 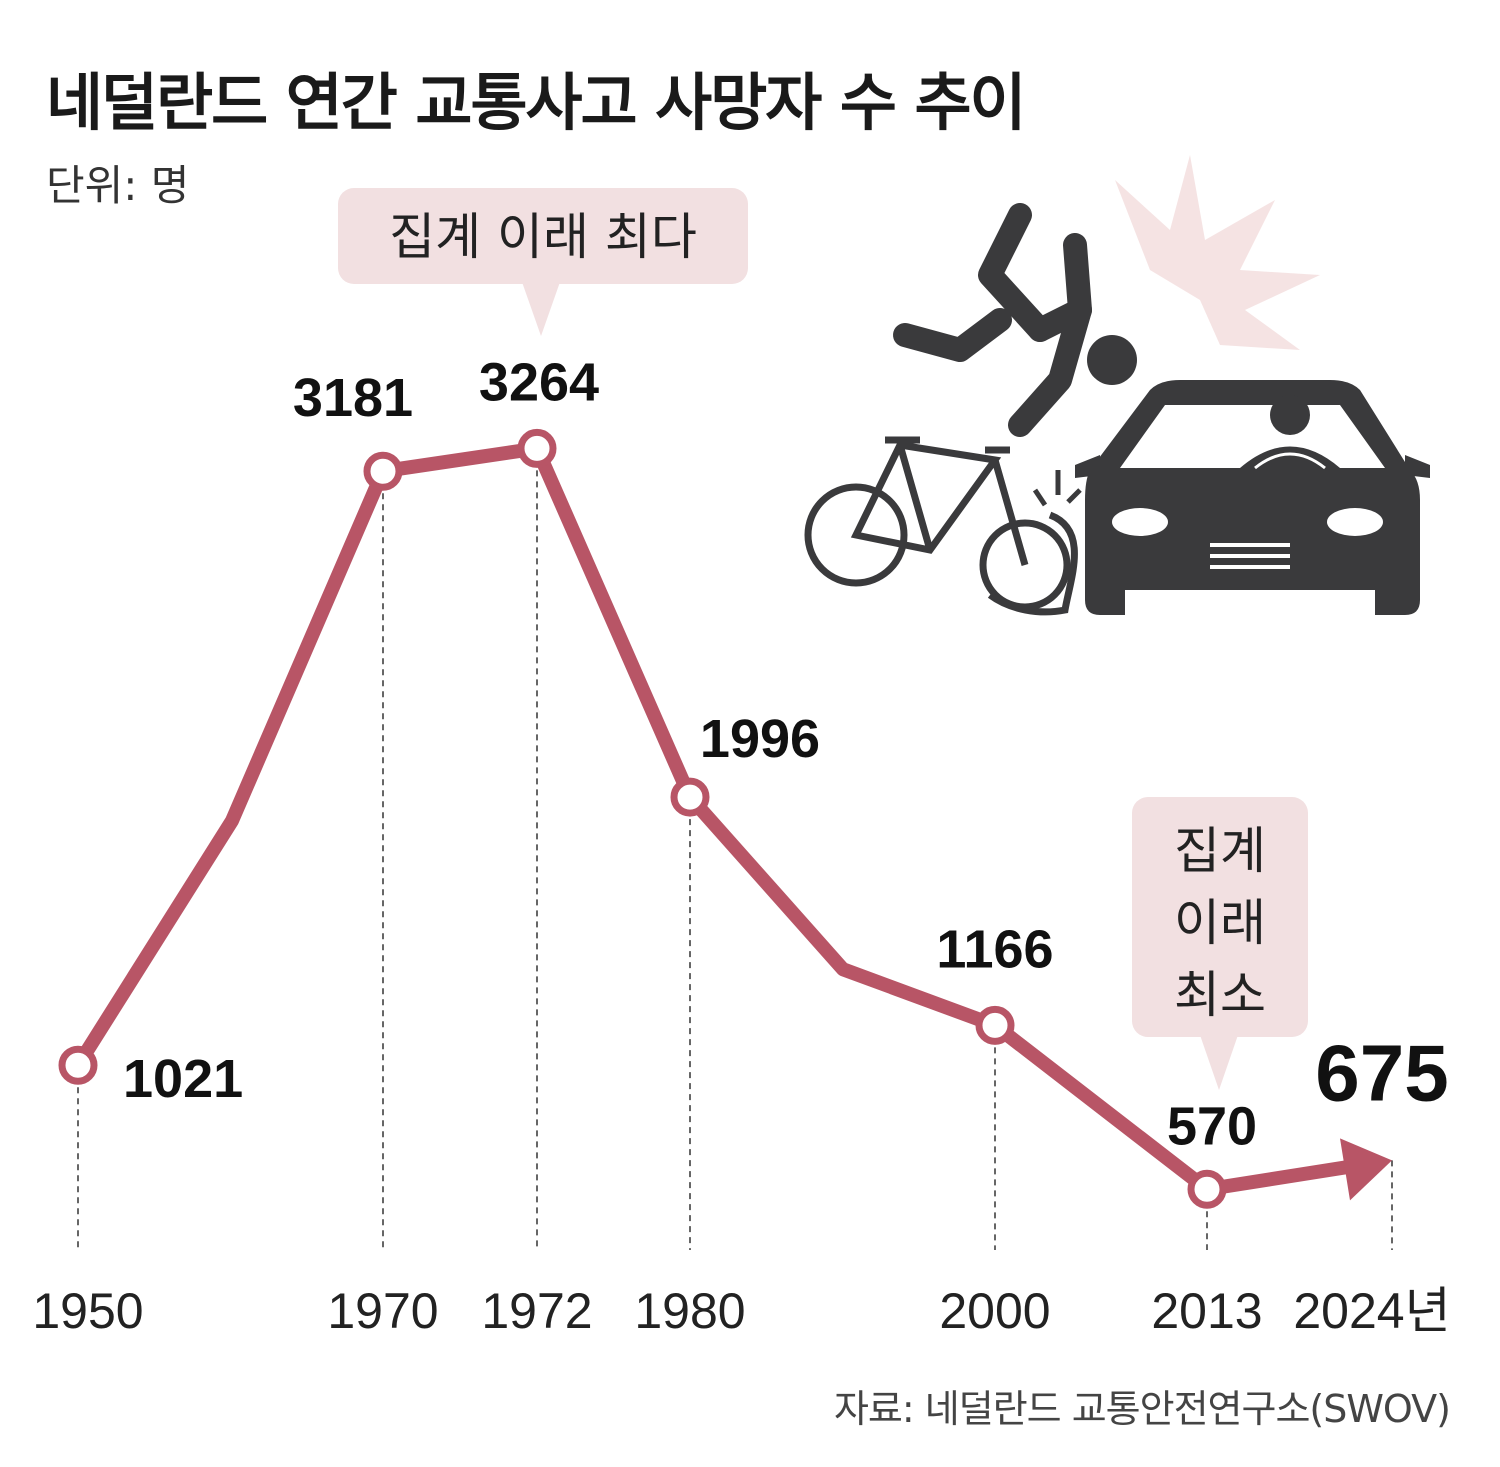 I want to click on callout-min-text-line: 이래, so click(x=1220, y=923).